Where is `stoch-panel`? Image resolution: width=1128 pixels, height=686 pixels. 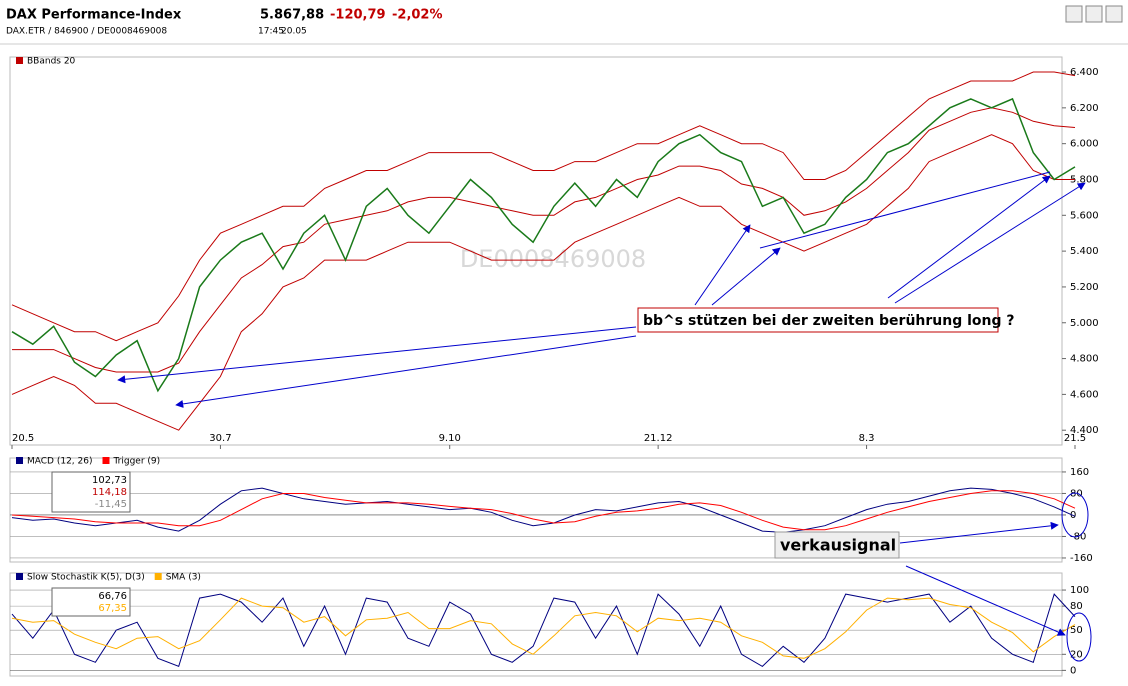 stoch-panel is located at coordinates (536, 624).